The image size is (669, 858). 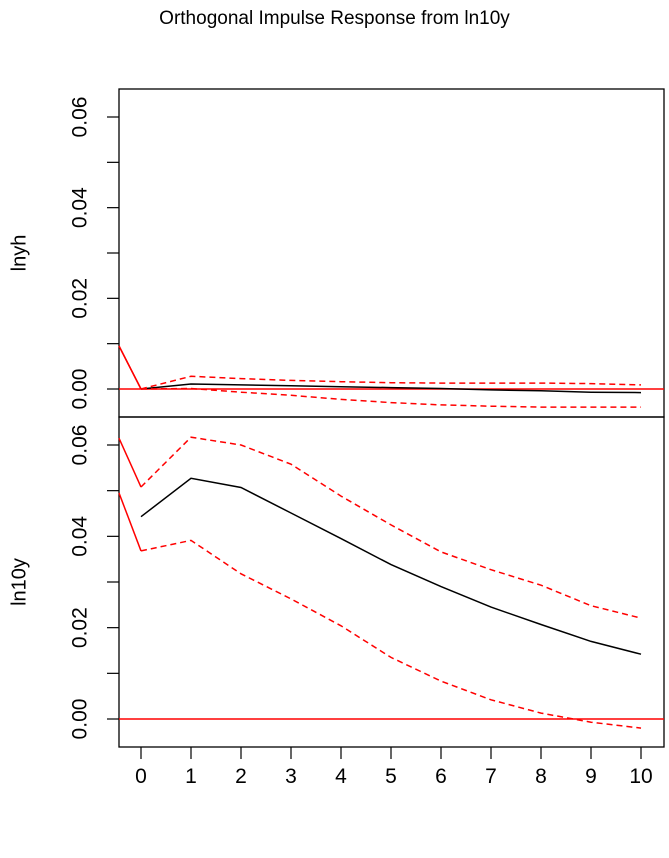 I want to click on x-tick-label: 1, so click(x=191, y=776).